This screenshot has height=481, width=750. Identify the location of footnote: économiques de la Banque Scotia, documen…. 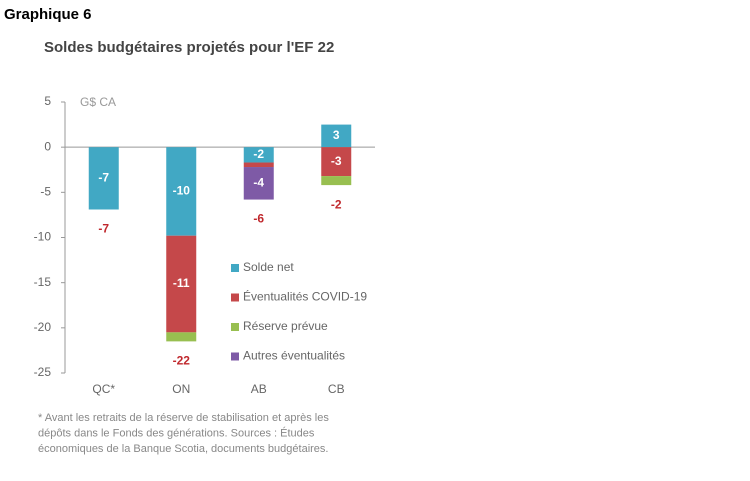
(183, 449).